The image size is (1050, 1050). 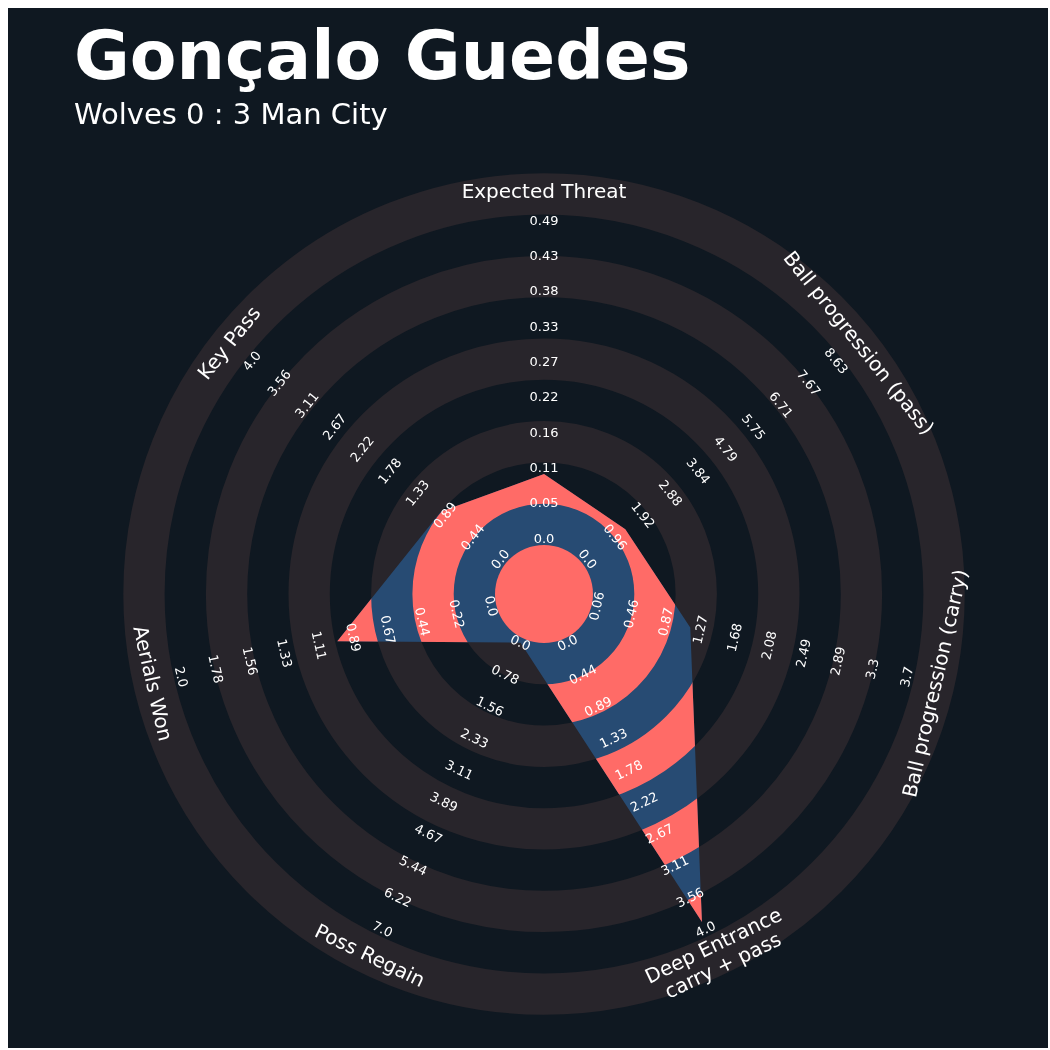 I want to click on text: 2.0, so click(x=181, y=677).